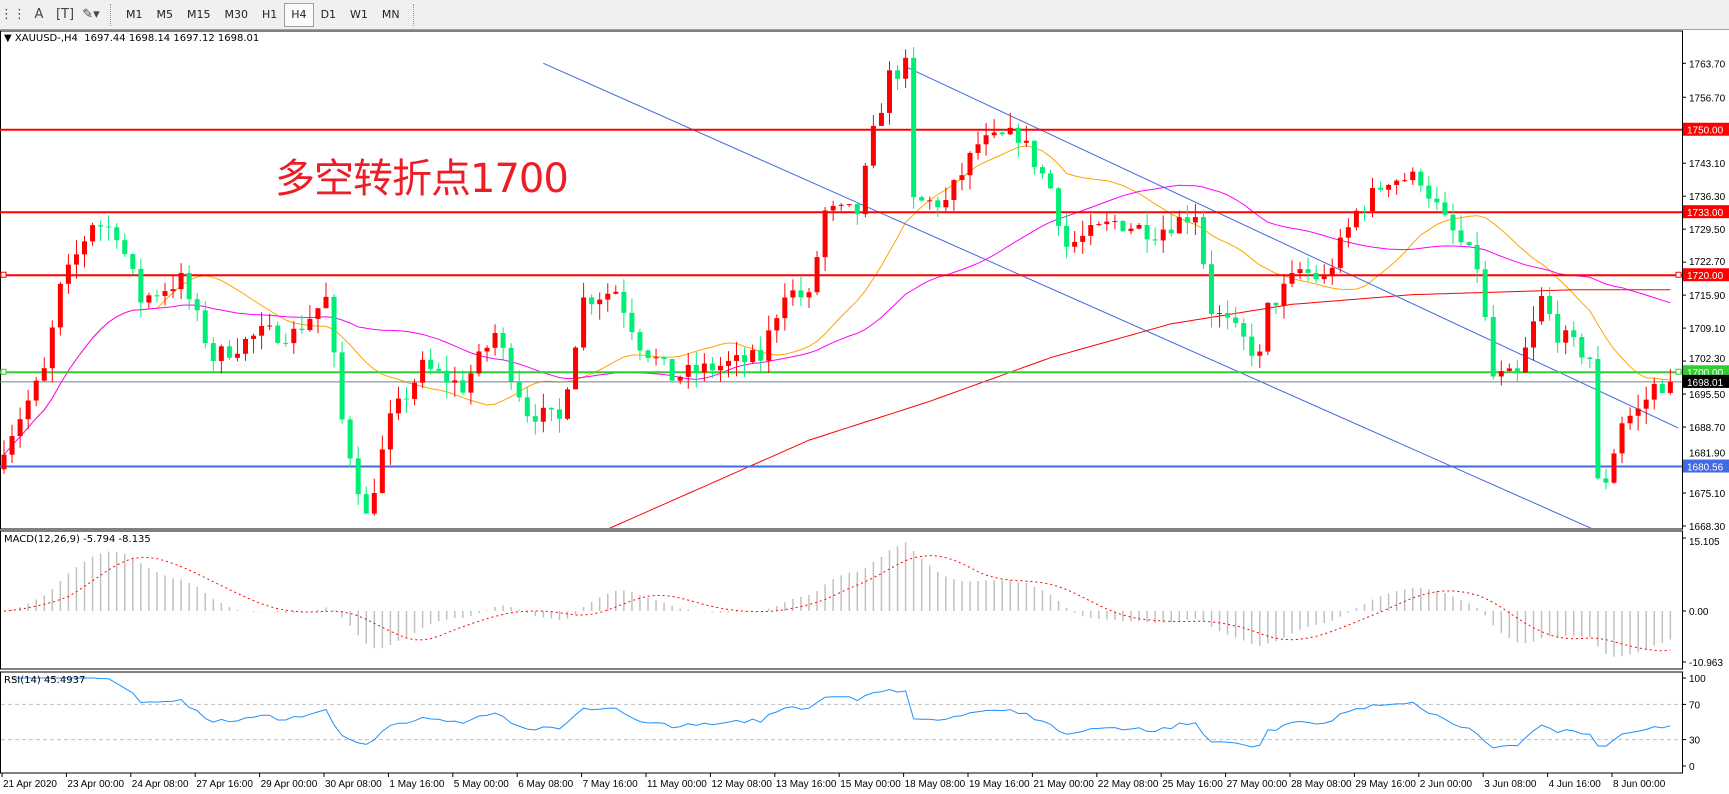 This screenshot has width=1729, height=794. What do you see at coordinates (165, 14) in the screenshot?
I see `timeframe-m5: M5` at bounding box center [165, 14].